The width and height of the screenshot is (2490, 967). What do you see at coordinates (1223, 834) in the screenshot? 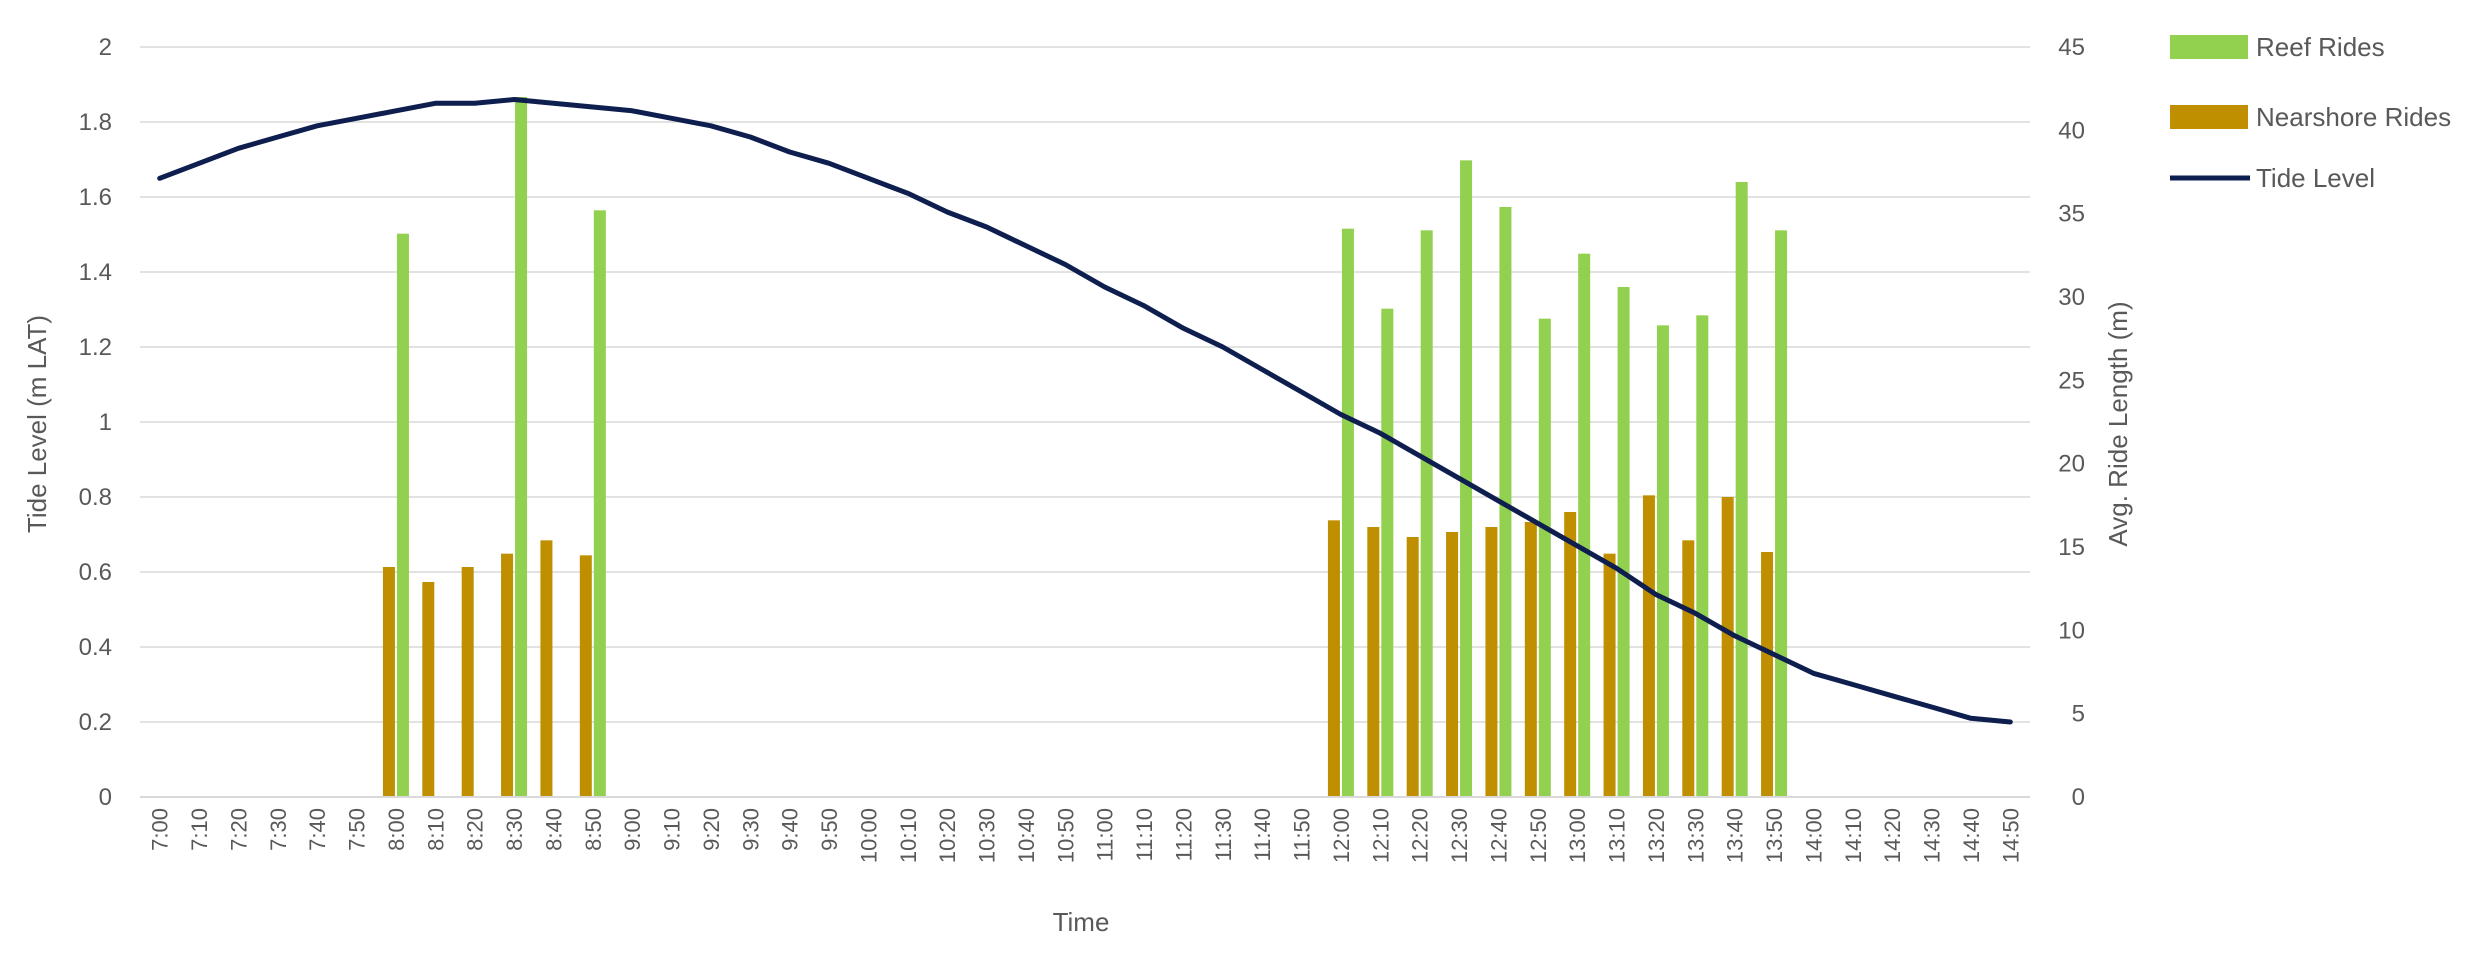
I see `x-tick-label: 11:30` at bounding box center [1223, 834].